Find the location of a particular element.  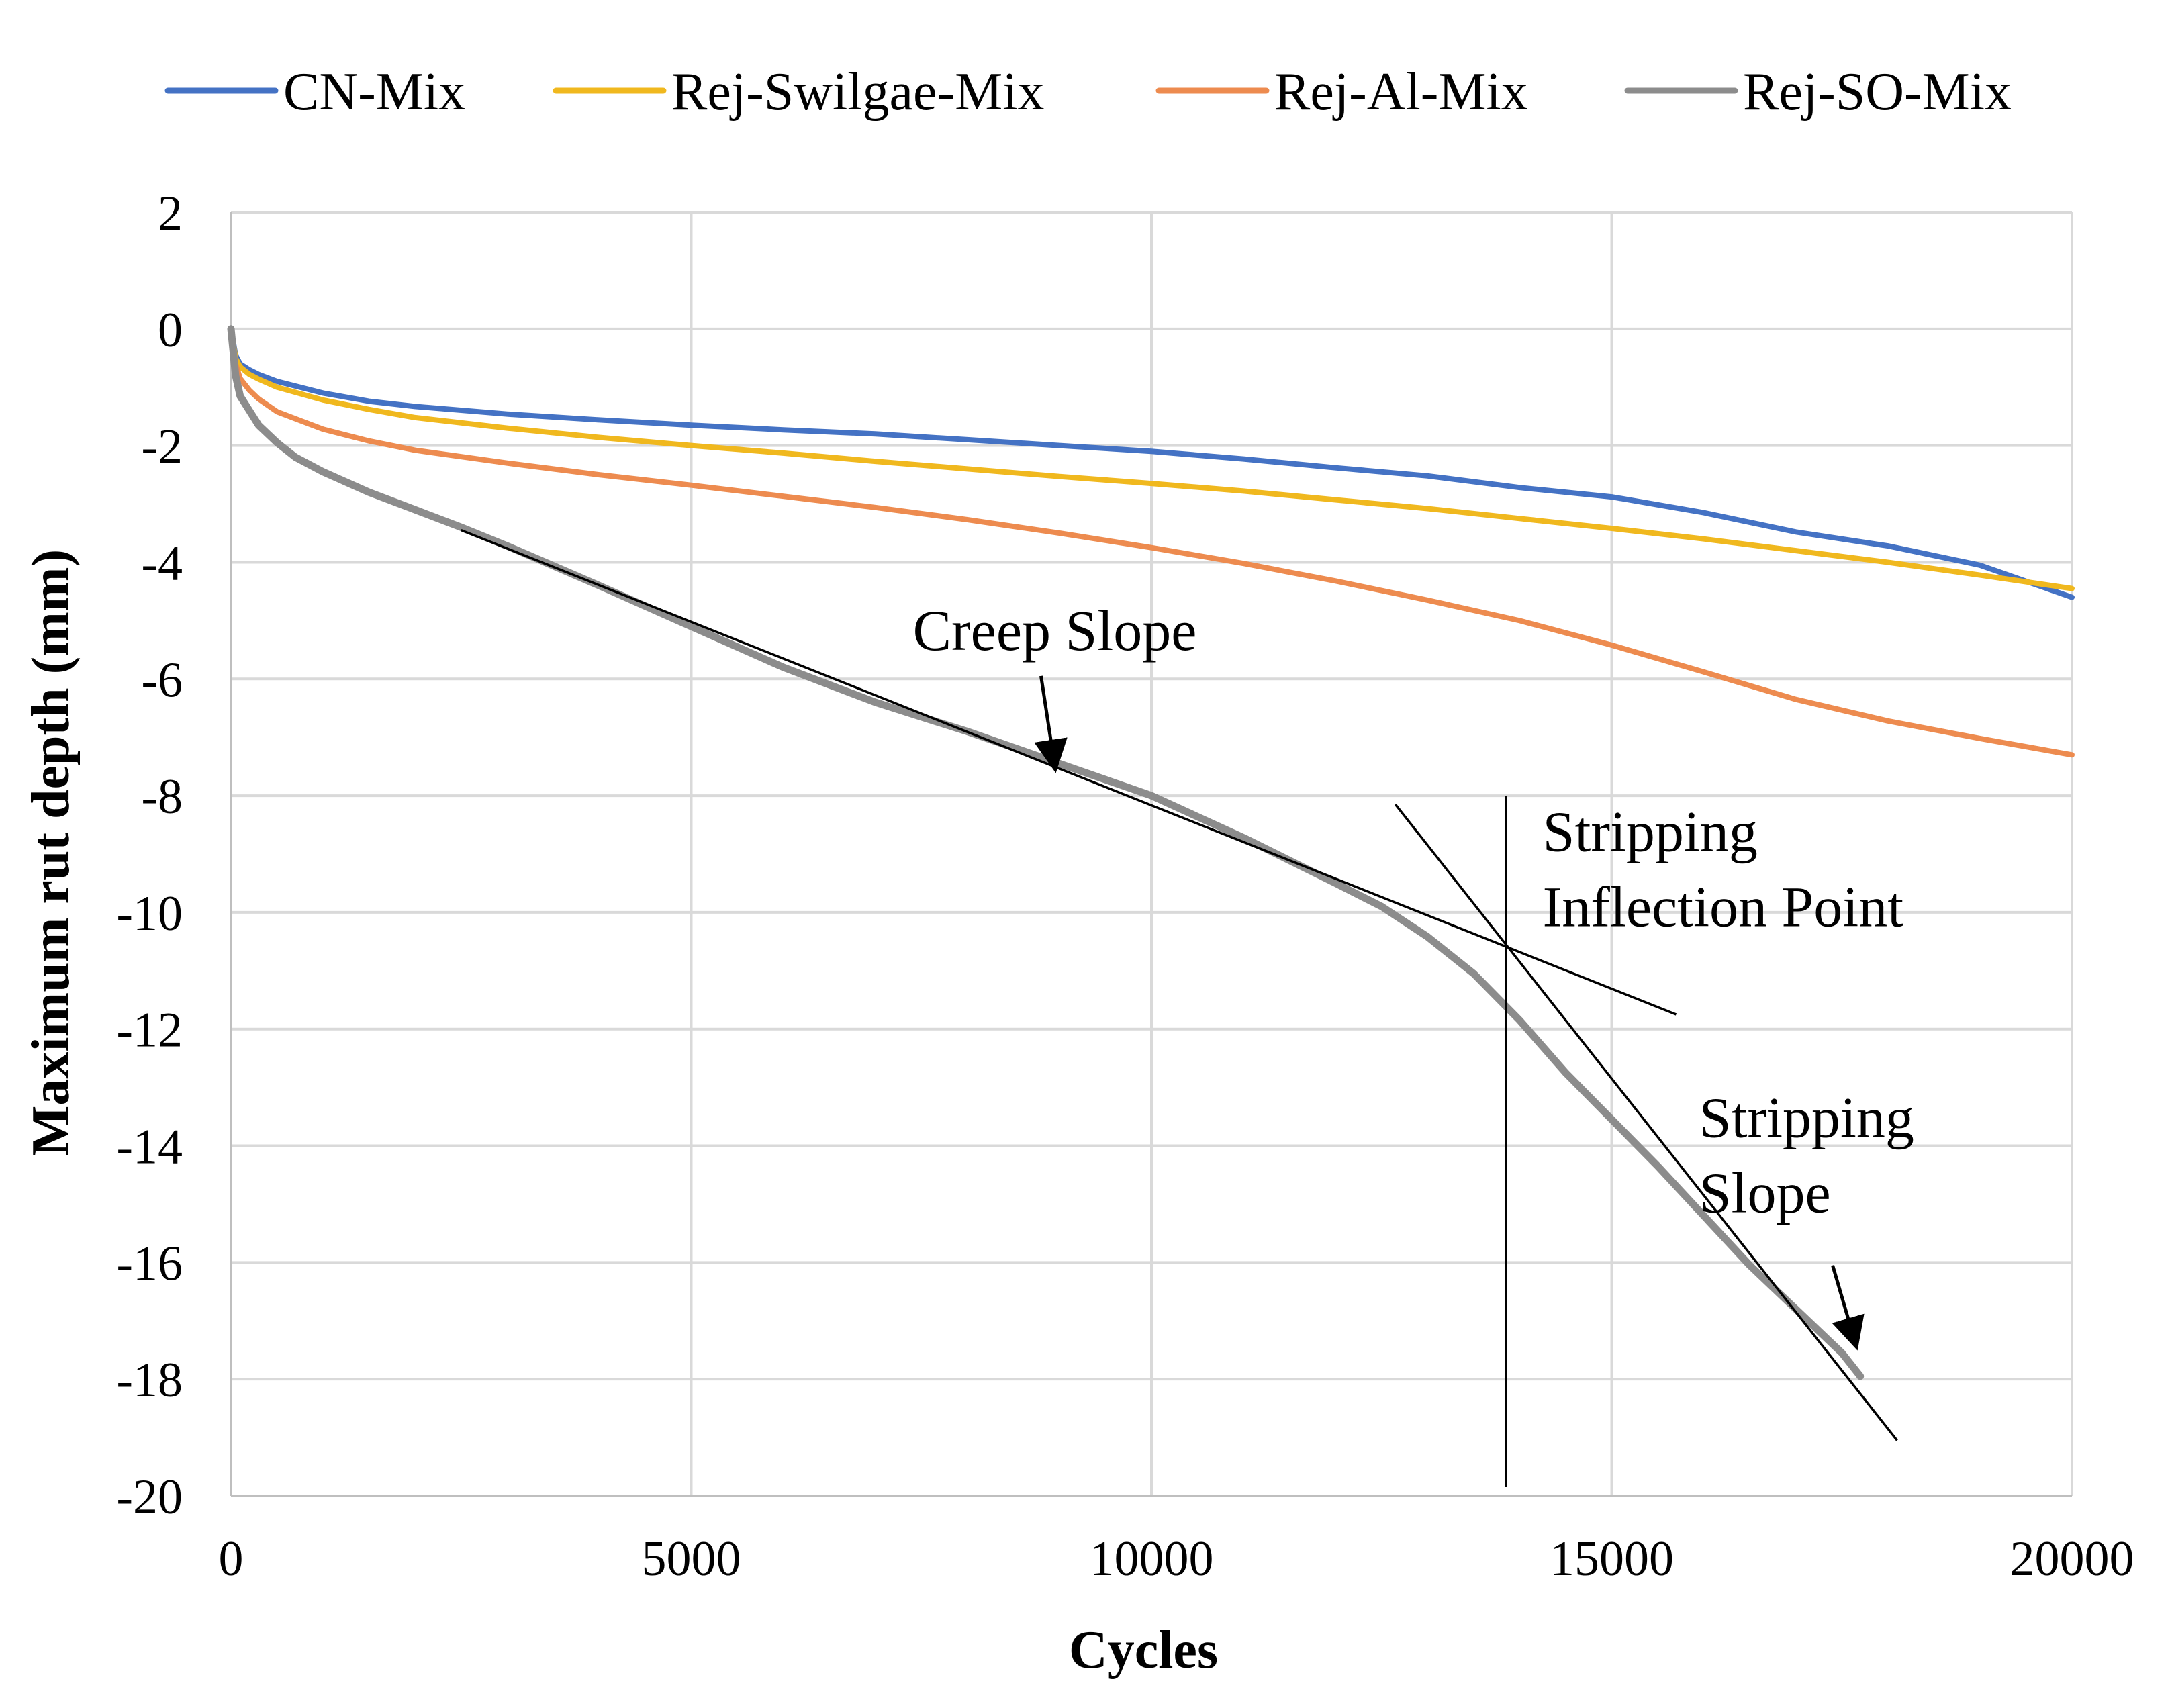

series-line-cn-mix is located at coordinates (1151, 463).